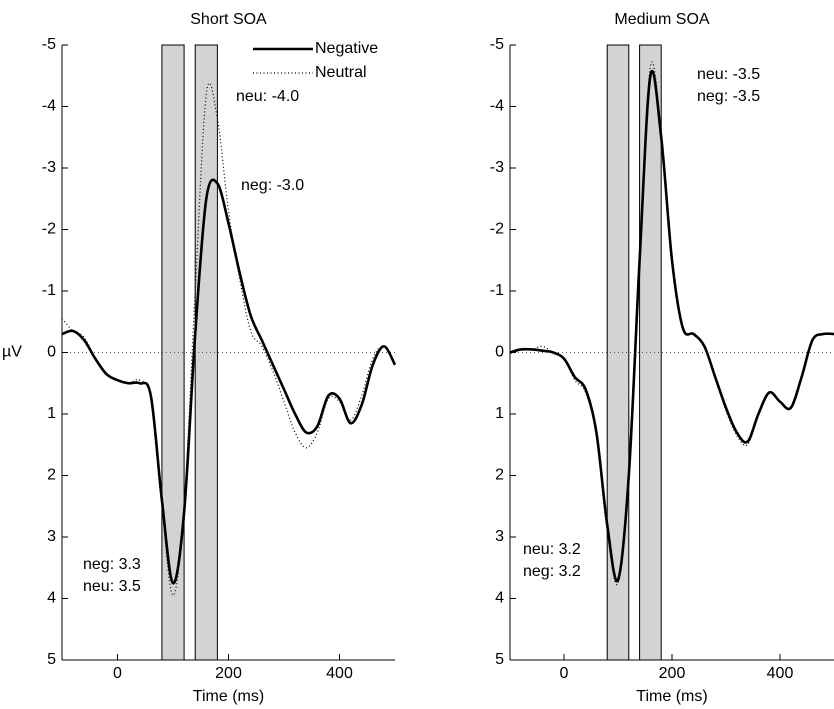 This screenshot has width=834, height=709. Describe the element at coordinates (552, 571) in the screenshot. I see `annotation: neg: 3.2` at that location.